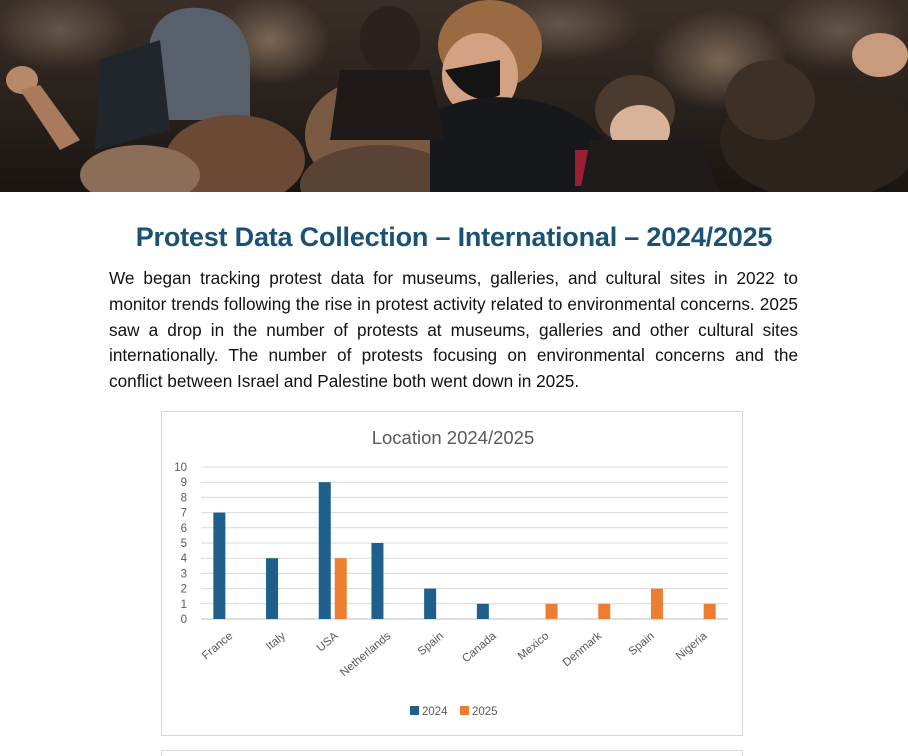 This screenshot has width=908, height=756. Describe the element at coordinates (219, 565) in the screenshot. I see `bar-2024-france` at that location.